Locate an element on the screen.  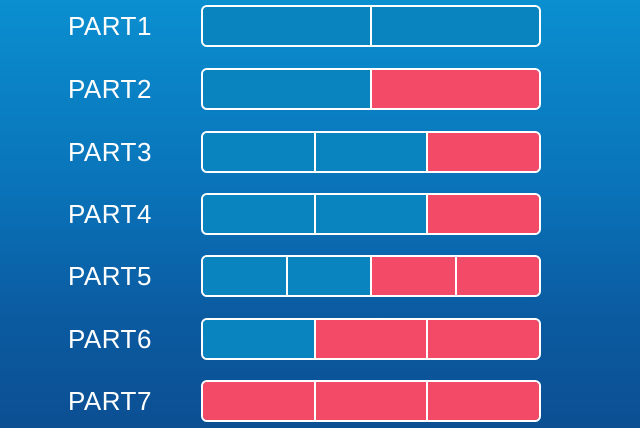
part-label: PART2 is located at coordinates (110, 89).